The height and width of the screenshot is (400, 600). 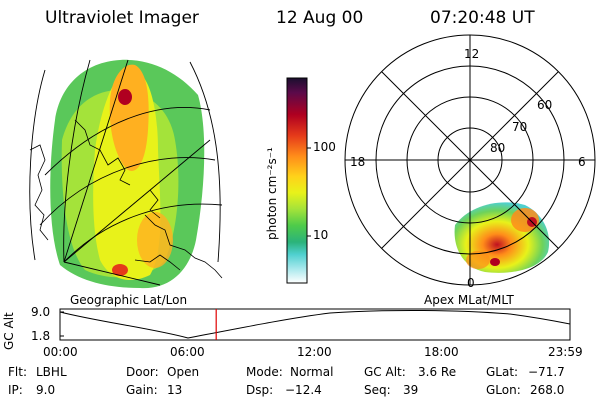 What do you see at coordinates (142, 372) in the screenshot?
I see `door-label: Door:` at bounding box center [142, 372].